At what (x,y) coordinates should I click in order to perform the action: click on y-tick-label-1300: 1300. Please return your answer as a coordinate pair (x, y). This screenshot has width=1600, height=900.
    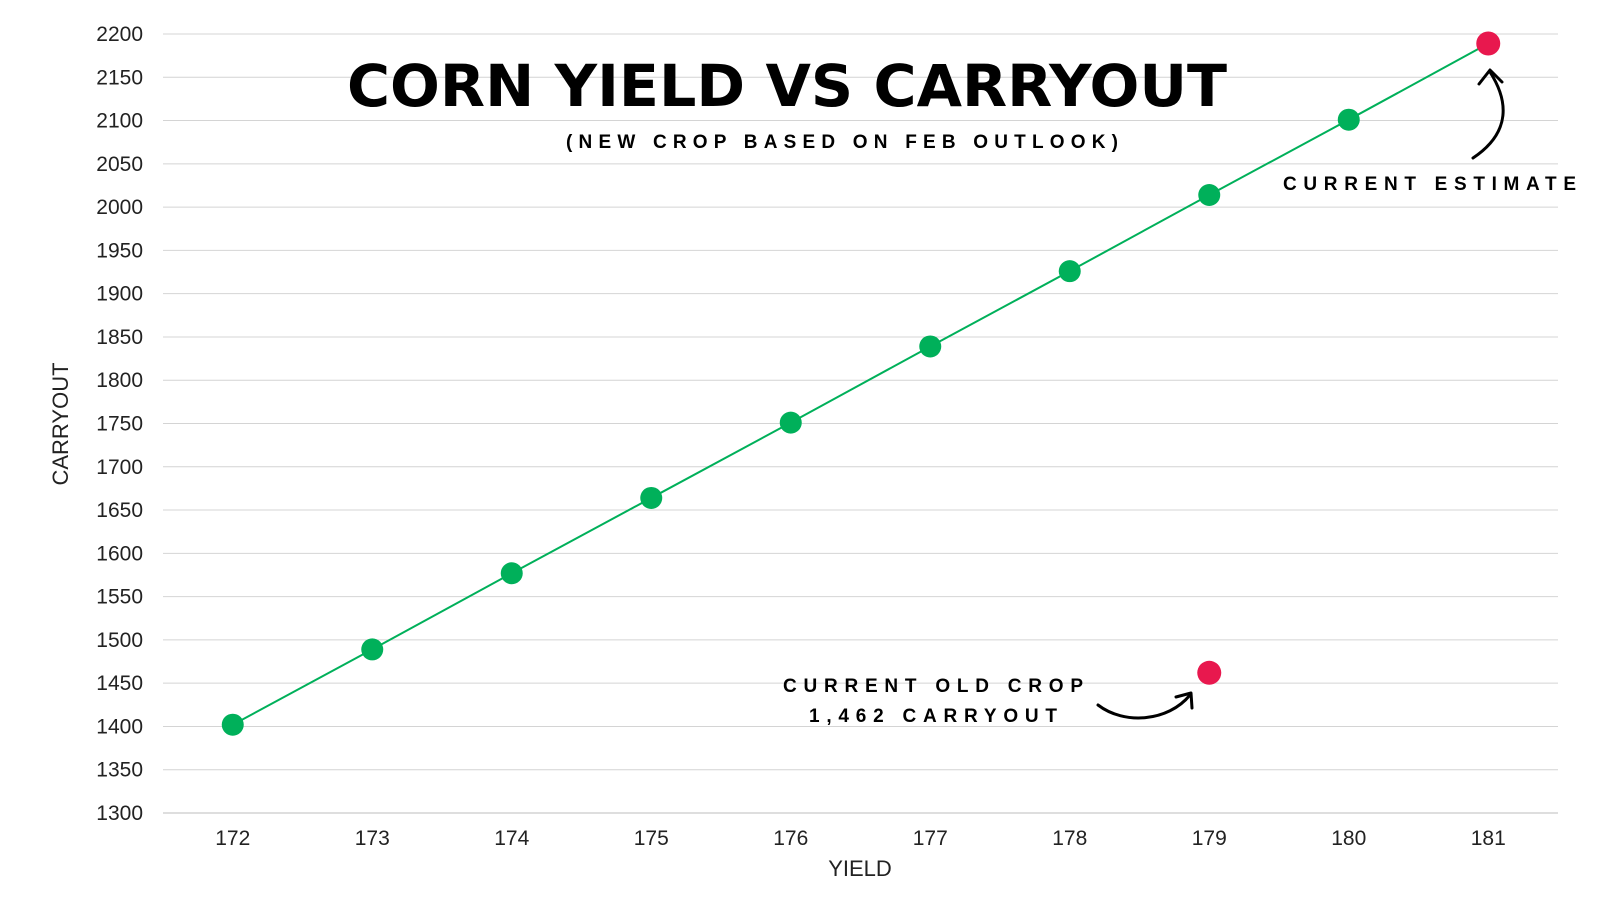
    Looking at the image, I should click on (119, 813).